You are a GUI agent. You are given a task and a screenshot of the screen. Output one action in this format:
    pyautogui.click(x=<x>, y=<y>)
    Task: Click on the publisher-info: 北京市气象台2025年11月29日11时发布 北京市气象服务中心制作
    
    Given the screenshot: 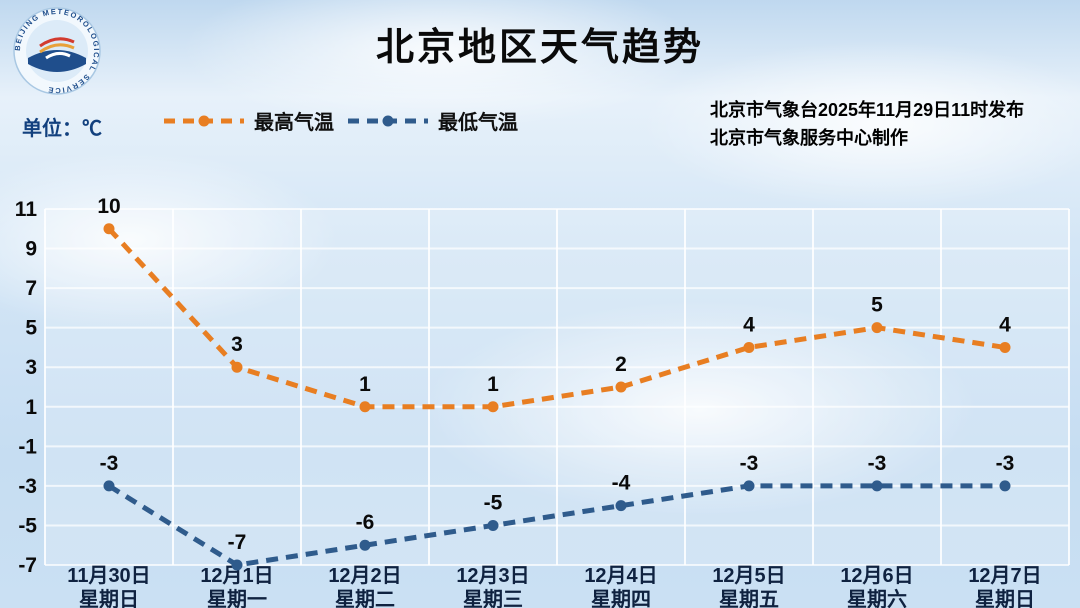 What is the action you would take?
    pyautogui.click(x=867, y=124)
    